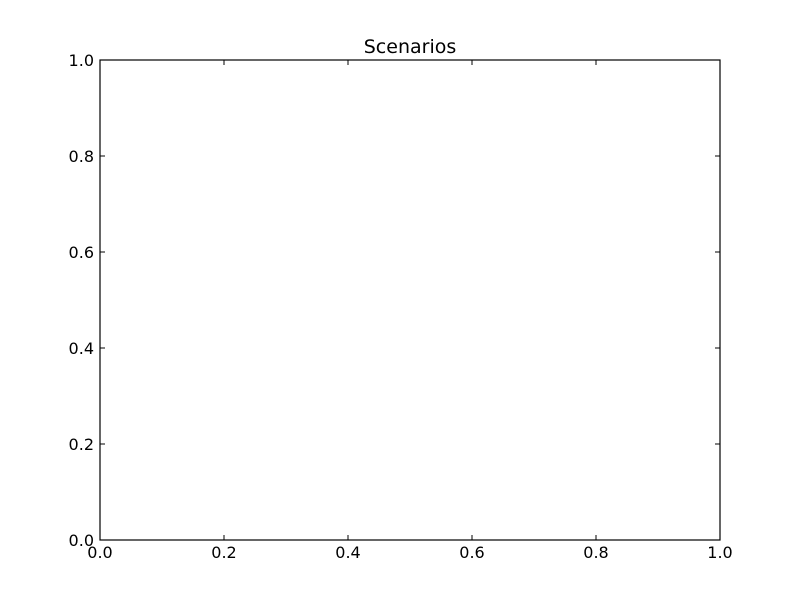  I want to click on x-tick-label: 0.0, so click(99, 552).